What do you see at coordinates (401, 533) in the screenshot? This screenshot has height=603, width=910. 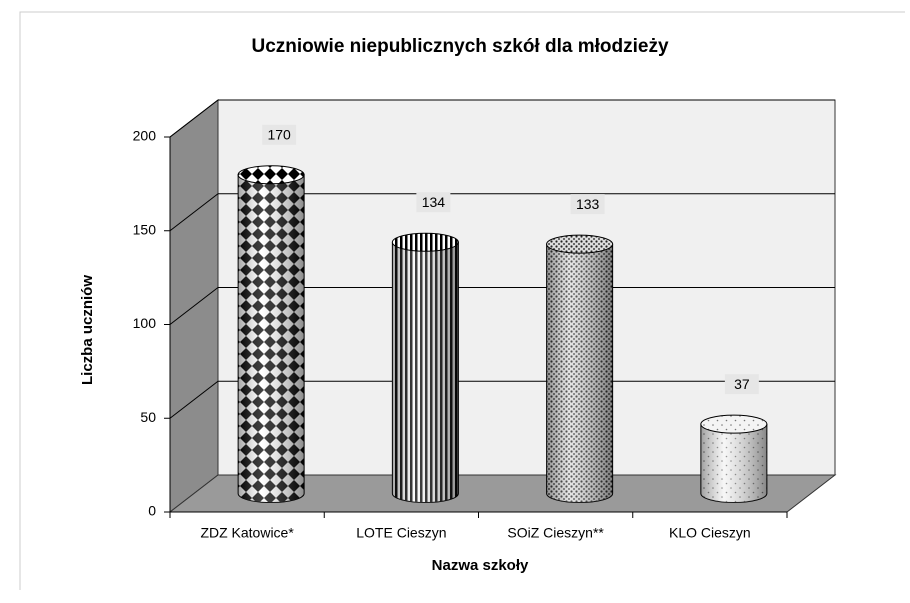 I see `x-tick-label: LOTE Cieszyn` at bounding box center [401, 533].